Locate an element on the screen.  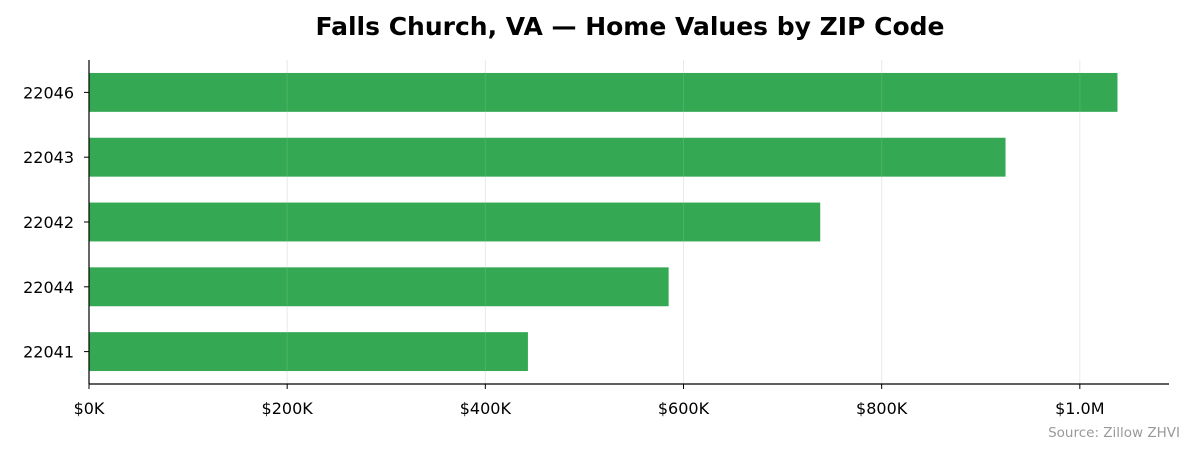
y-tick-label: 22046 is located at coordinates (48, 92).